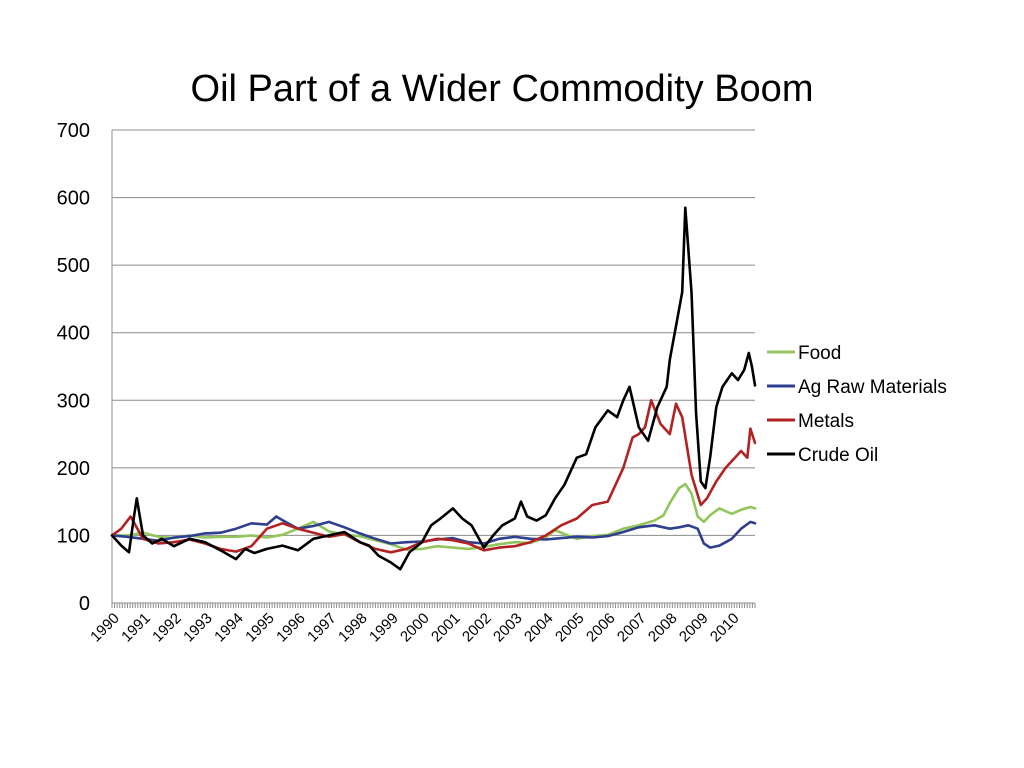 The height and width of the screenshot is (768, 1024). What do you see at coordinates (73, 131) in the screenshot?
I see `y-tick-label: 700` at bounding box center [73, 131].